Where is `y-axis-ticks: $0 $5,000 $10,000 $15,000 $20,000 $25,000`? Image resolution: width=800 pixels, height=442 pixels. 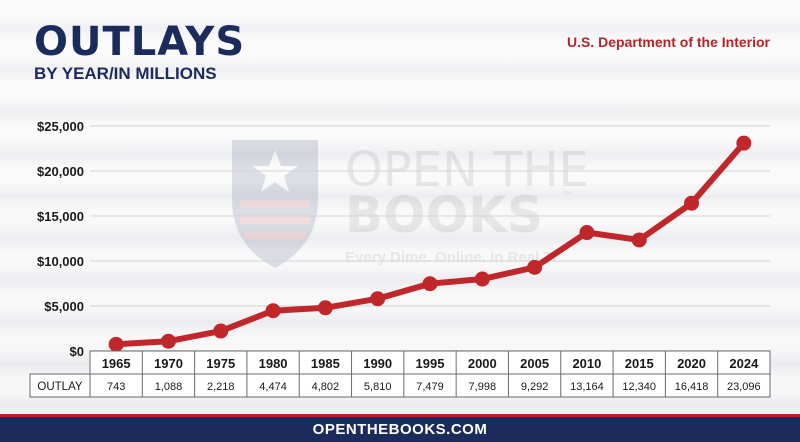
y-axis-ticks: $0 $5,000 $10,000 $15,000 $20,000 $25,000 is located at coordinates (60, 239).